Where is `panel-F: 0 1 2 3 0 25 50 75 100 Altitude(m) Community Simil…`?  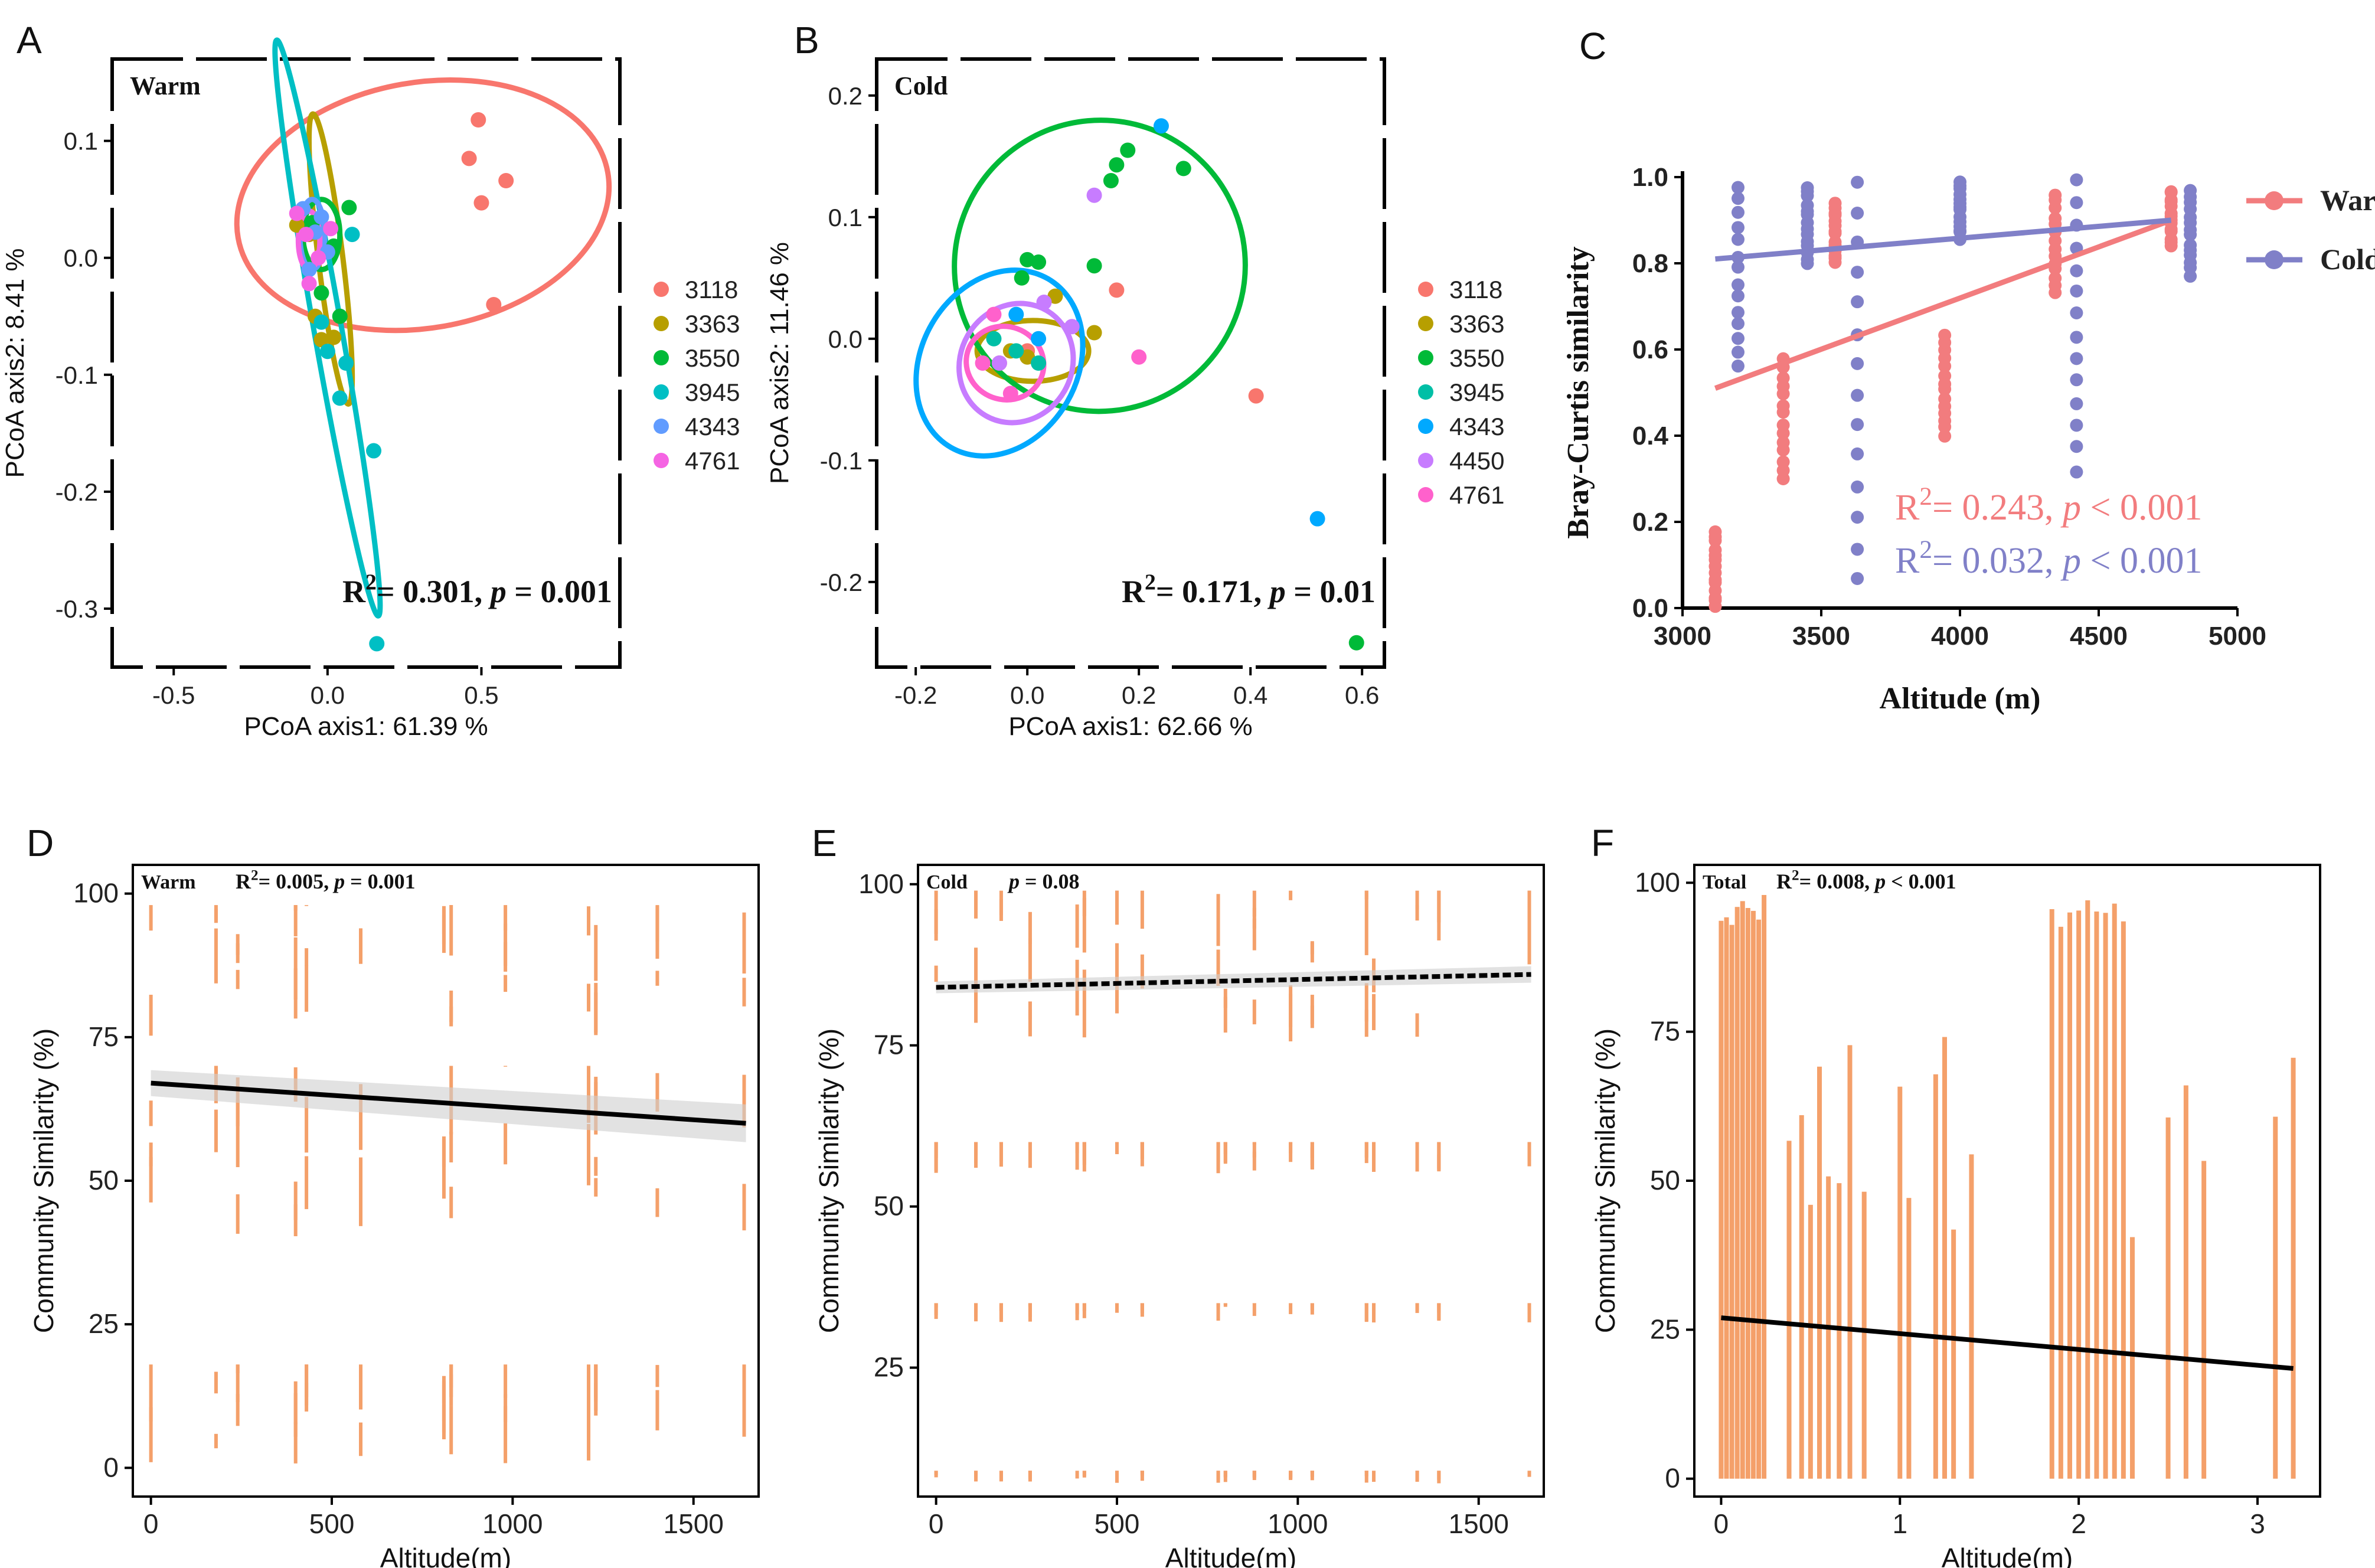
panel-F: 0 1 2 3 0 25 50 75 100 Altitude(m) Community Simil… is located at coordinates (1956, 1195).